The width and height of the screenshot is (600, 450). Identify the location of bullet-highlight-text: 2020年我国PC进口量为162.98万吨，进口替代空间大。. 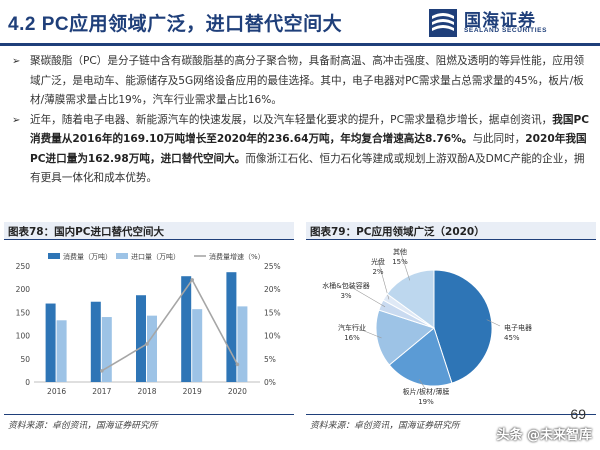
(308, 149).